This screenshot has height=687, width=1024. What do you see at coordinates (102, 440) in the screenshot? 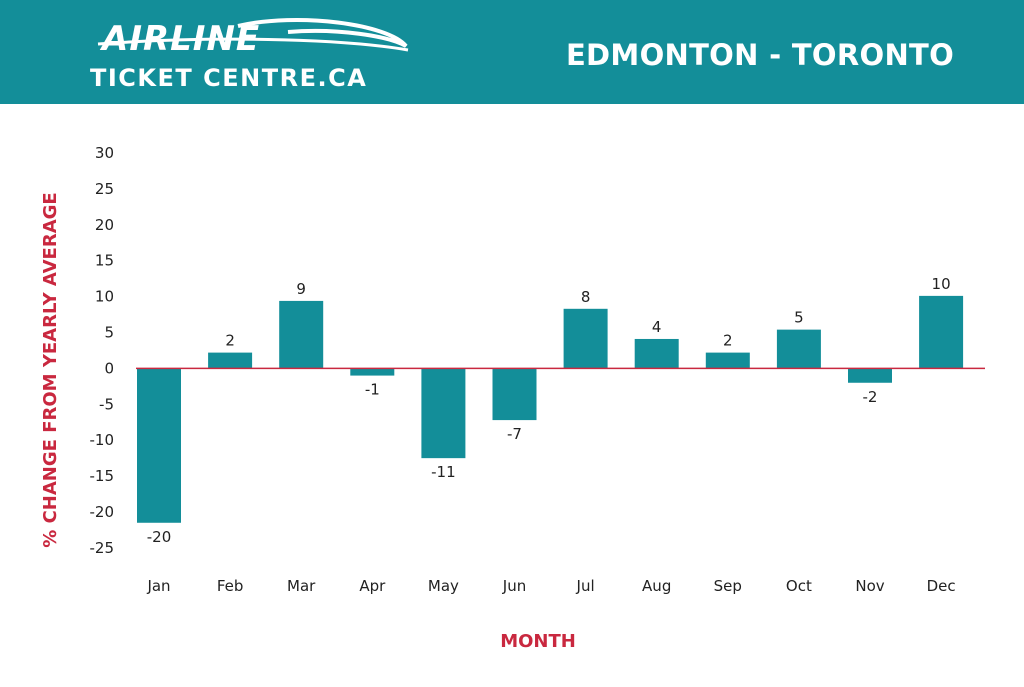
I see `y-tick-label: -10` at bounding box center [102, 440].